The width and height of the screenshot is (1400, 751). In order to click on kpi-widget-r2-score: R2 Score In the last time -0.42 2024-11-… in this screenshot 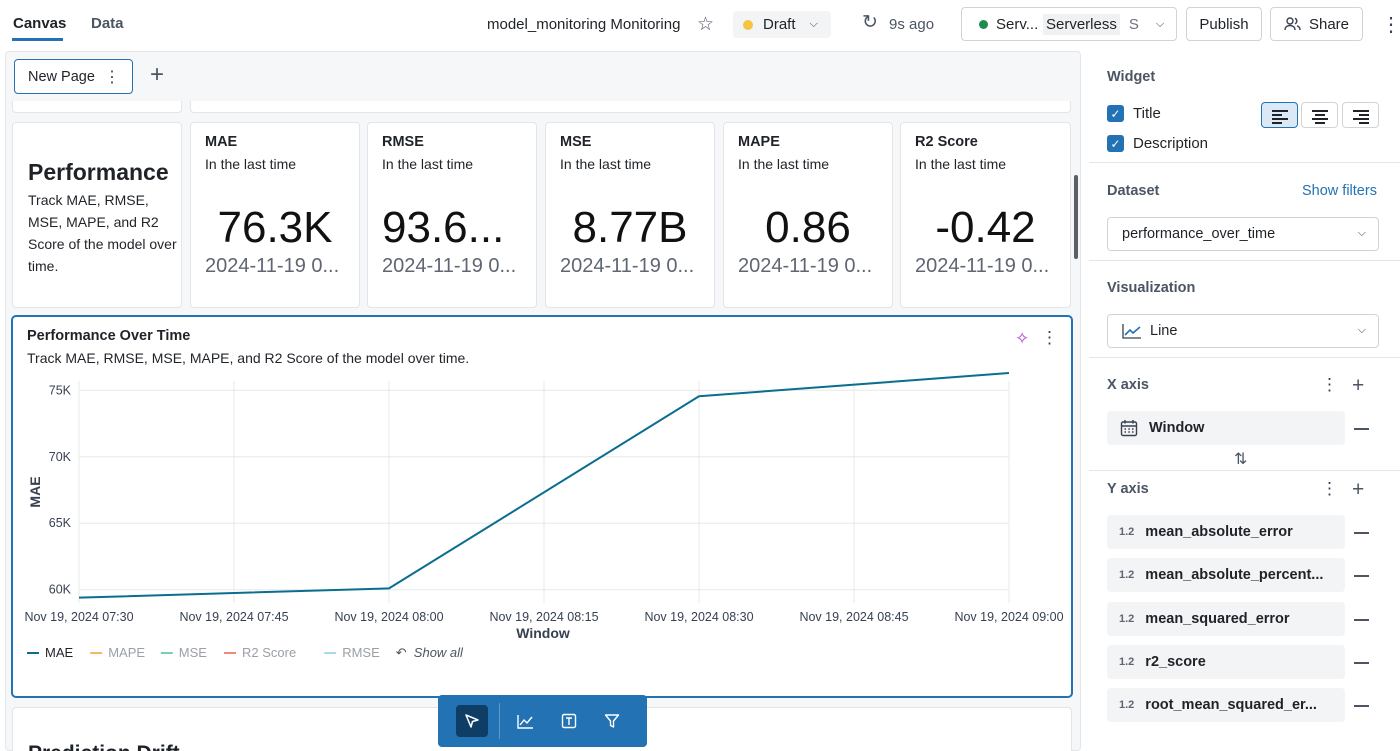, I will do `click(985, 215)`.